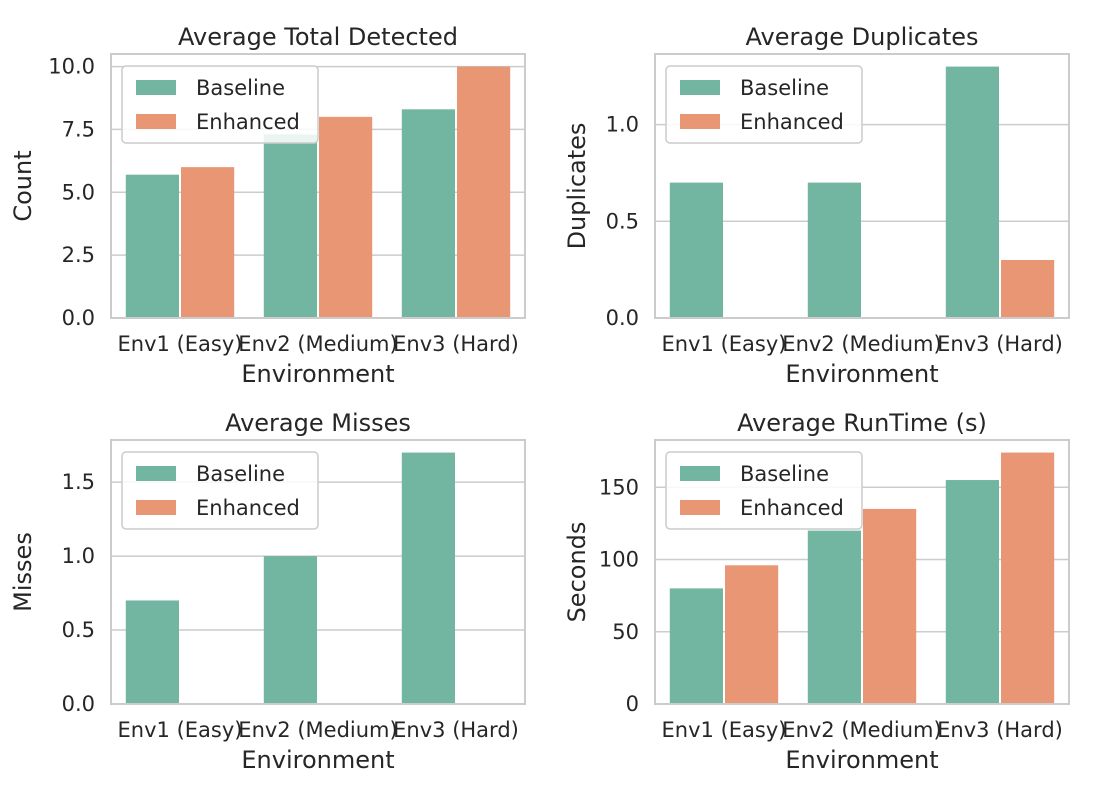  What do you see at coordinates (23, 185) in the screenshot?
I see `y-axis-label: Count` at bounding box center [23, 185].